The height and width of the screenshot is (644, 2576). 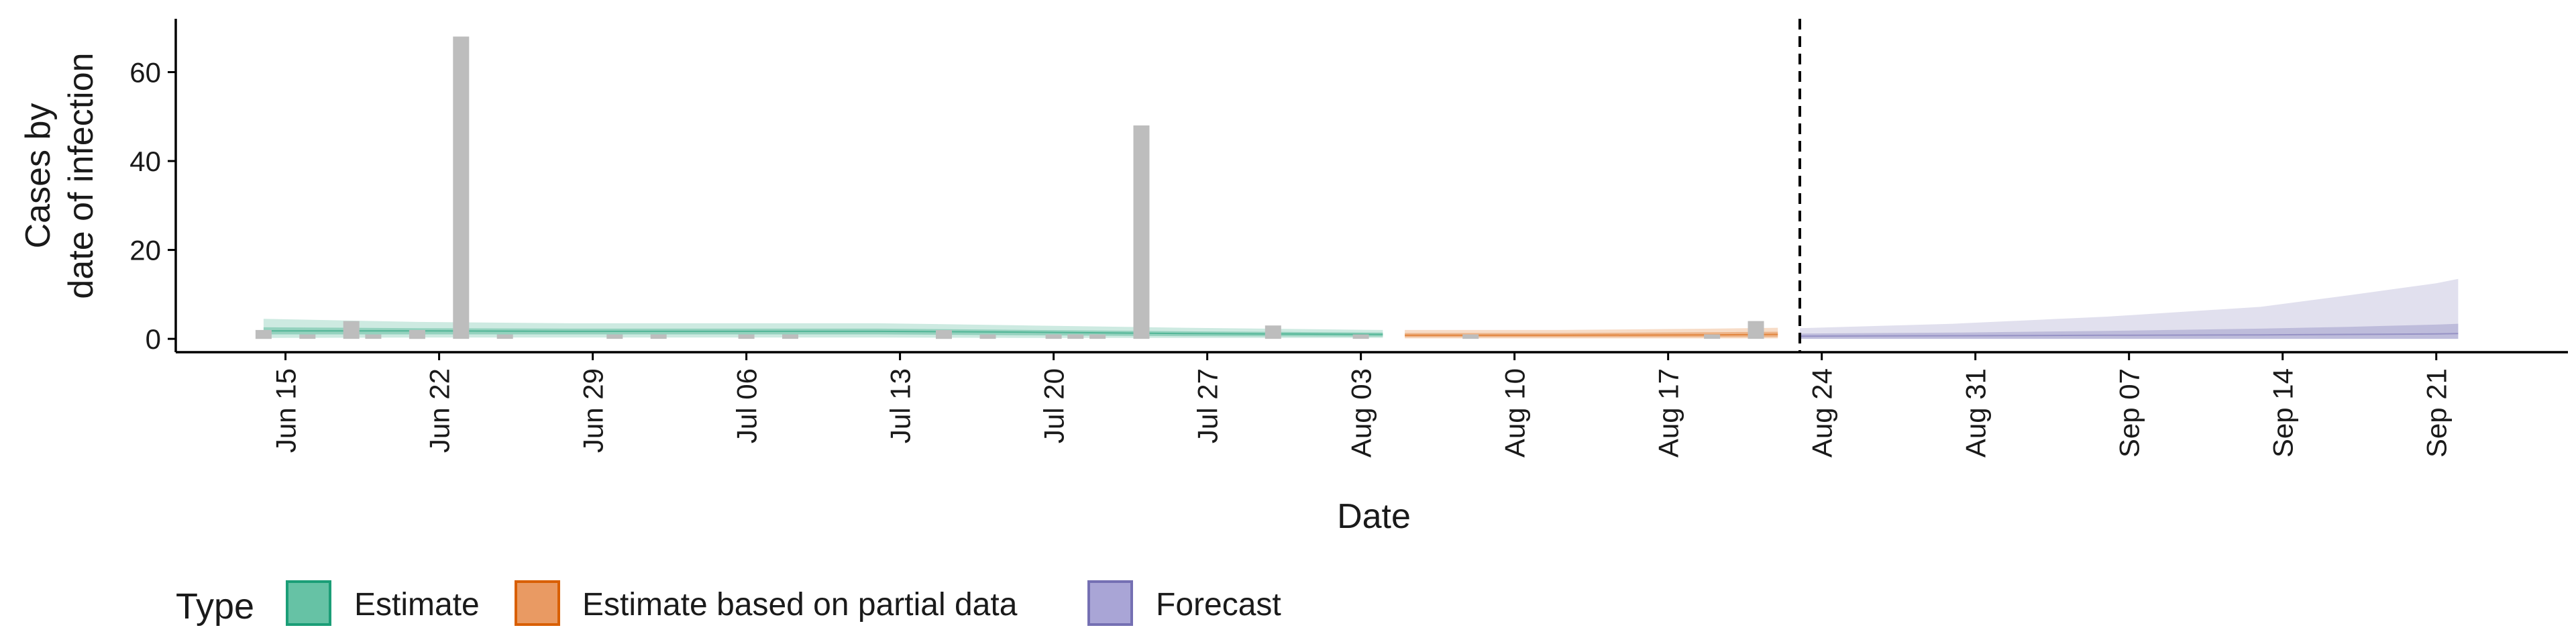 What do you see at coordinates (2129, 308) in the screenshot?
I see `forecast-outer-band` at bounding box center [2129, 308].